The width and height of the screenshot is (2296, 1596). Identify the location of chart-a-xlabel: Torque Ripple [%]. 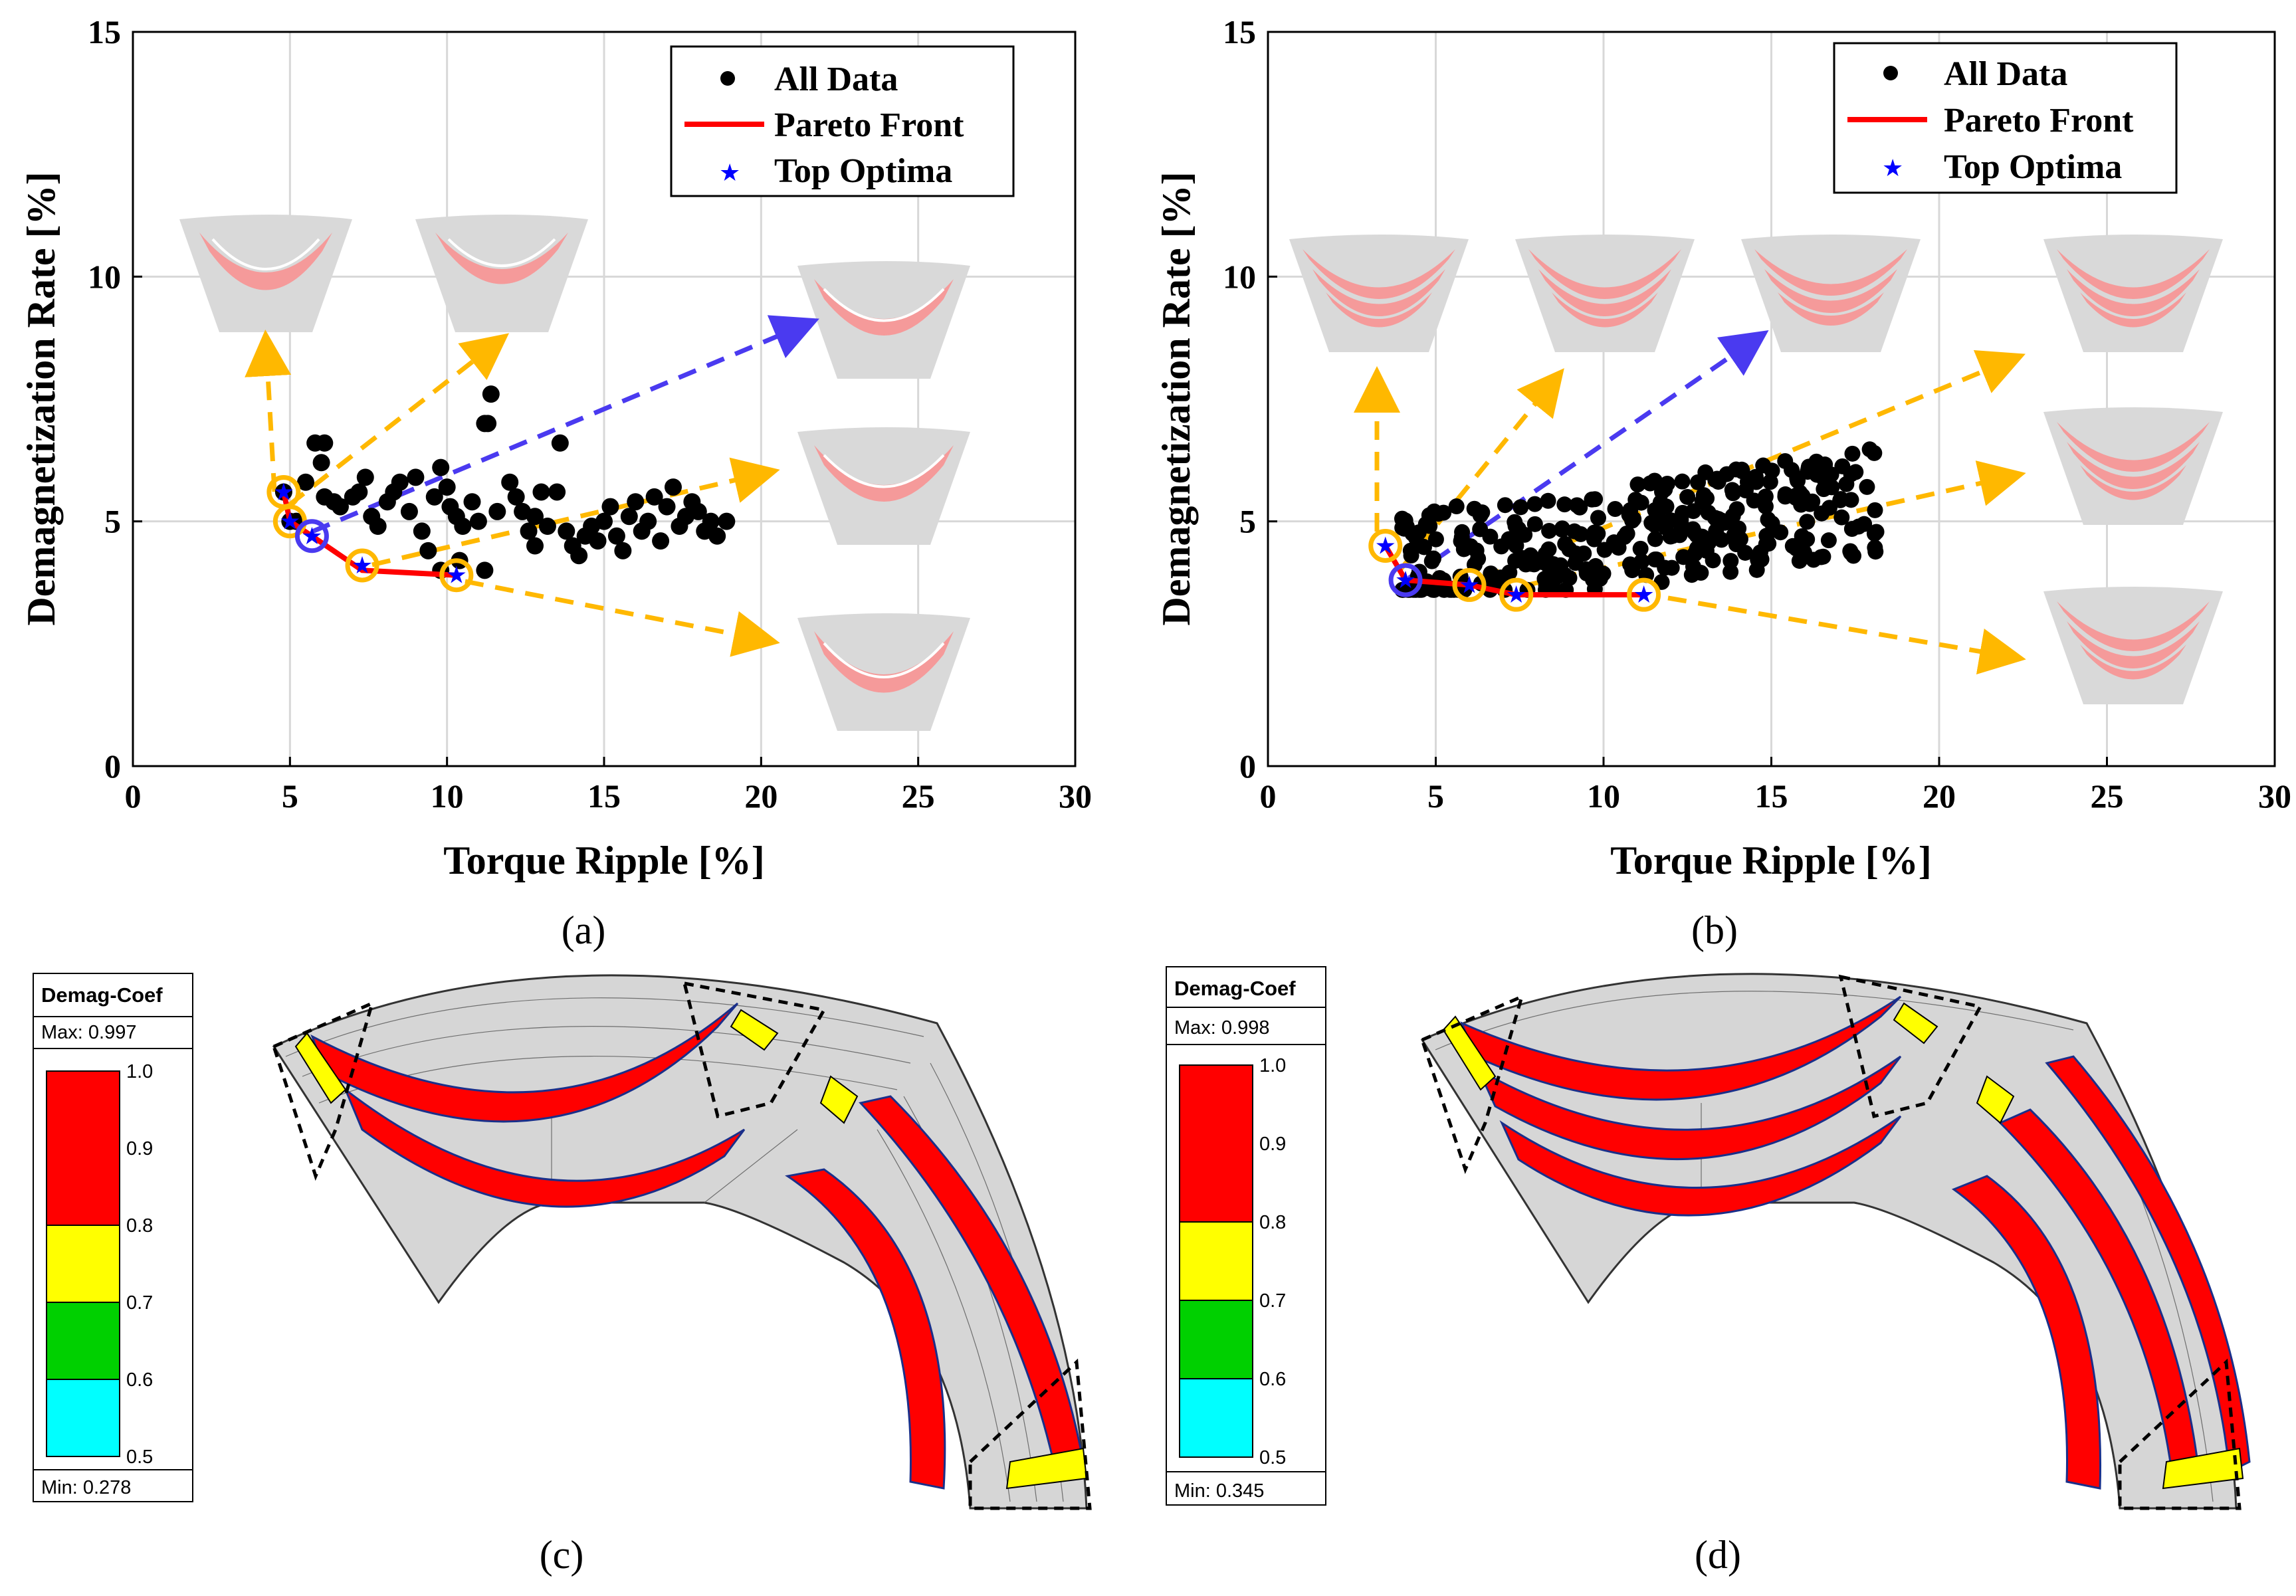
(603, 860).